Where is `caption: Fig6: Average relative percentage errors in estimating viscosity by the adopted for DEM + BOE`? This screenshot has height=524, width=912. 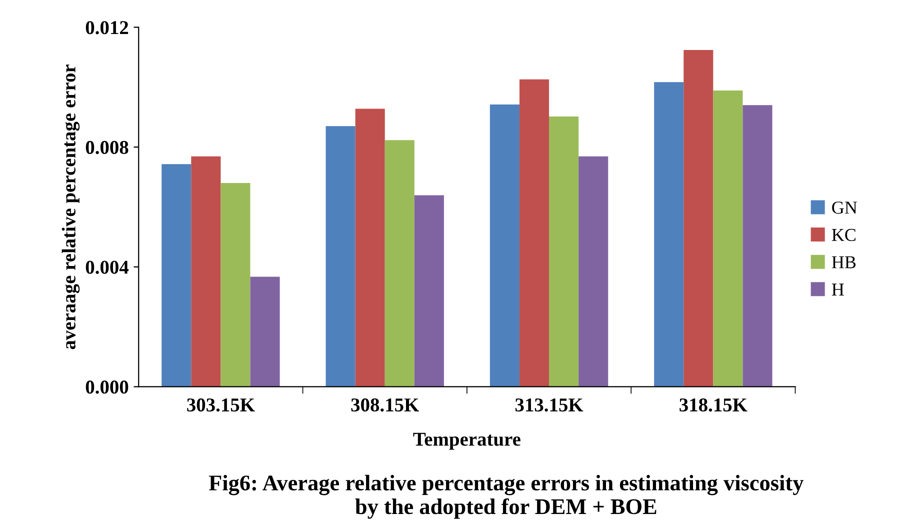
caption: Fig6: Average relative percentage errors in estimating viscosity by the adopted for DEM + BOE is located at coordinates (506, 496).